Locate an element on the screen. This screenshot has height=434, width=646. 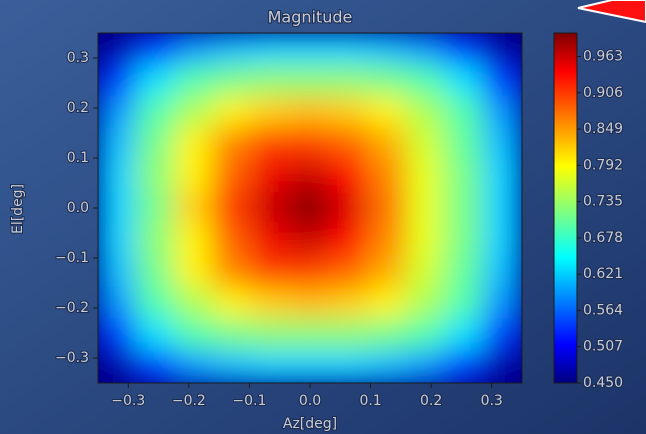
colorbar-tick-label: 0.678 is located at coordinates (603, 238).